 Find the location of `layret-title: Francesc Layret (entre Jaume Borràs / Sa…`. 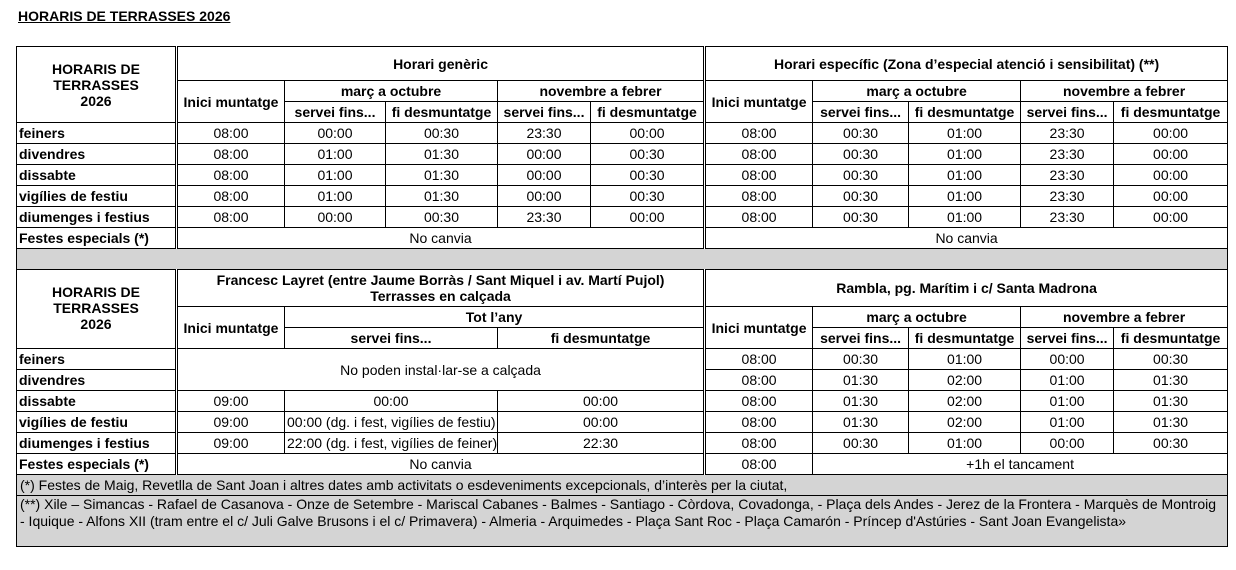

layret-title: Francesc Layret (entre Jaume Borràs / Sa… is located at coordinates (440, 280).